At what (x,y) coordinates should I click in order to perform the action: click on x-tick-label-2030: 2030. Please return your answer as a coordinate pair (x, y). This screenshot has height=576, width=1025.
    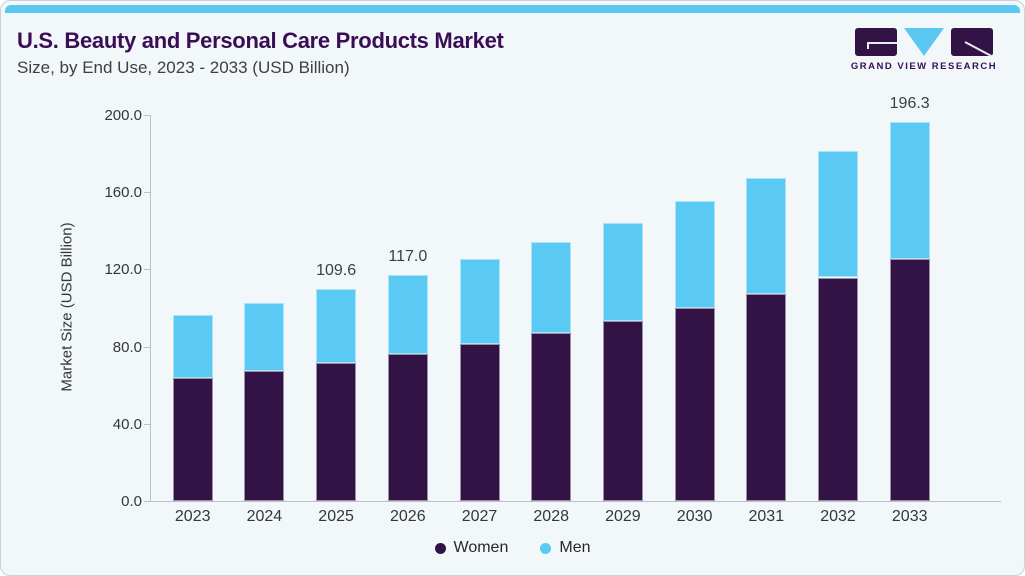
    Looking at the image, I should click on (694, 516).